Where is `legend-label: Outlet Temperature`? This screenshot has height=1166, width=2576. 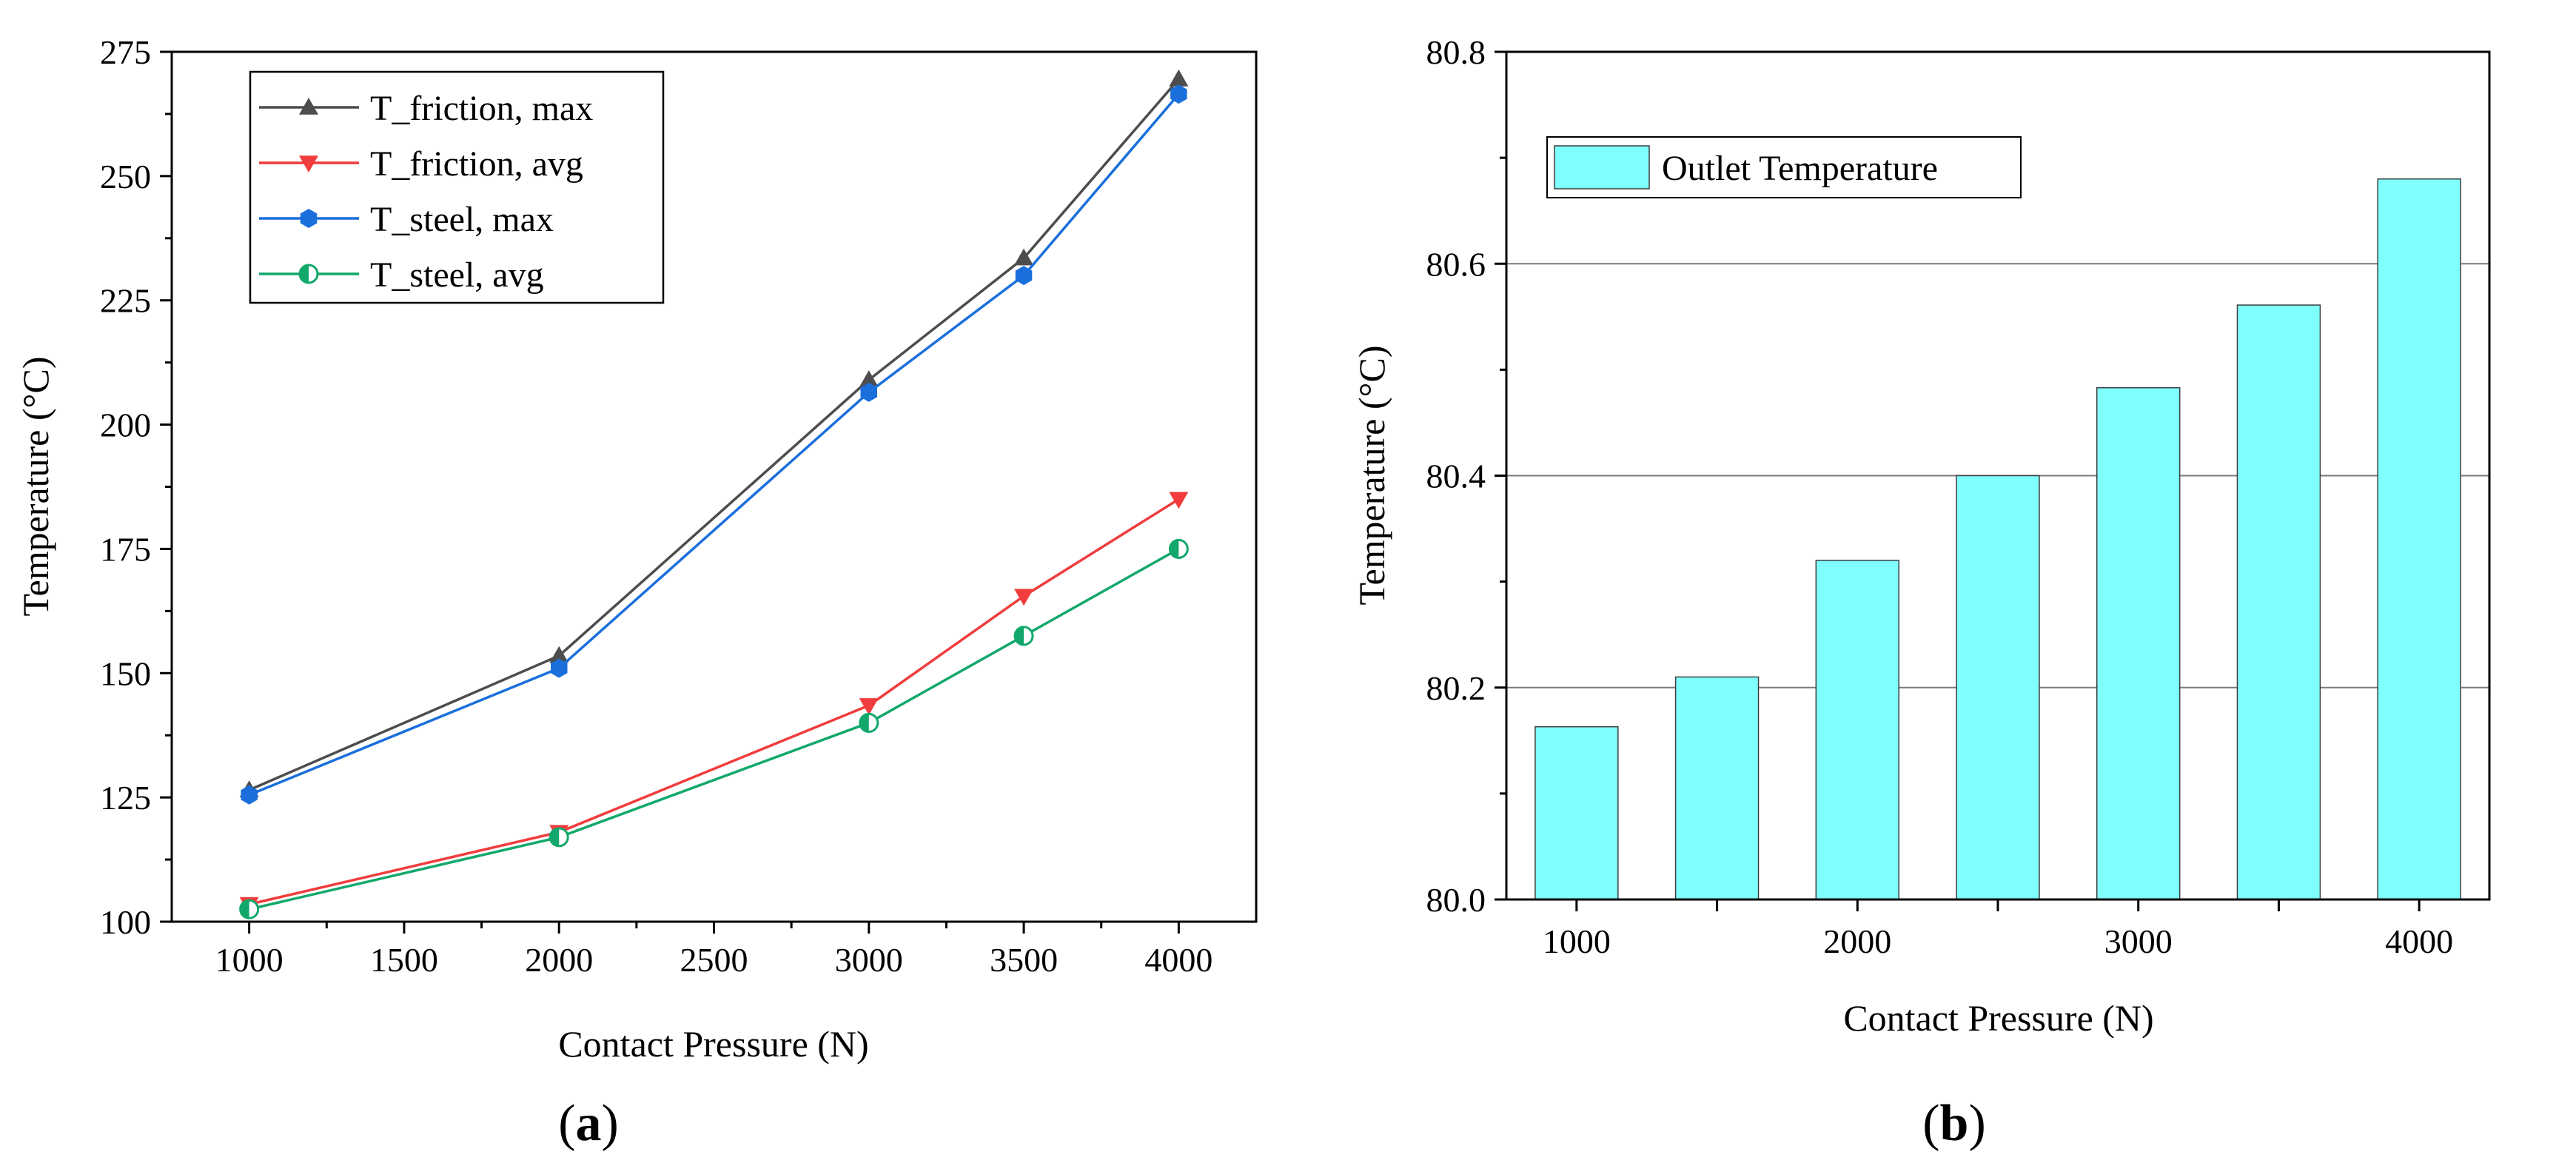
legend-label: Outlet Temperature is located at coordinates (1800, 168).